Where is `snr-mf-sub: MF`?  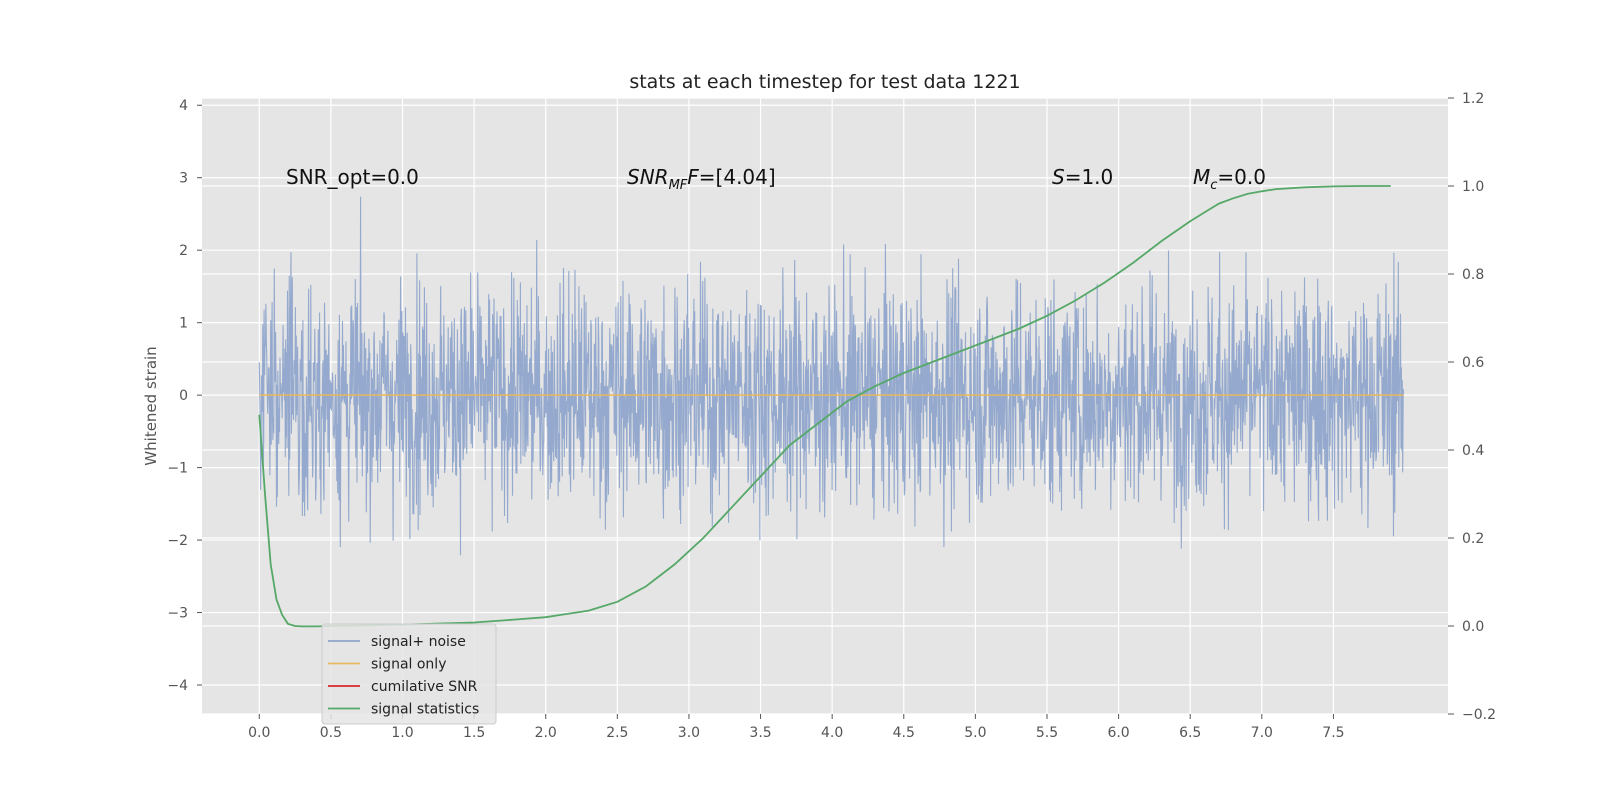 snr-mf-sub: MF is located at coordinates (678, 185).